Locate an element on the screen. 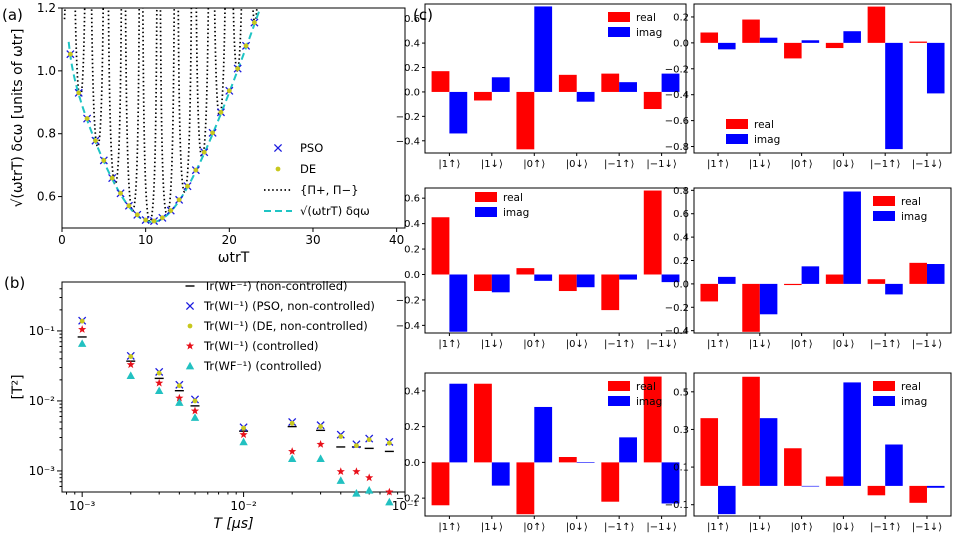 This screenshot has width=954, height=535. y-tick-label-c-3-2: 0.0 is located at coordinates (681, 284).